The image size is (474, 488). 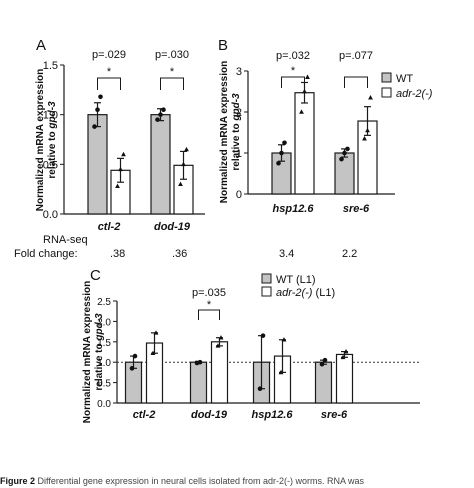 What do you see at coordinates (198, 382) in the screenshot?
I see `panel-c-bar-dod-19-s0` at bounding box center [198, 382].